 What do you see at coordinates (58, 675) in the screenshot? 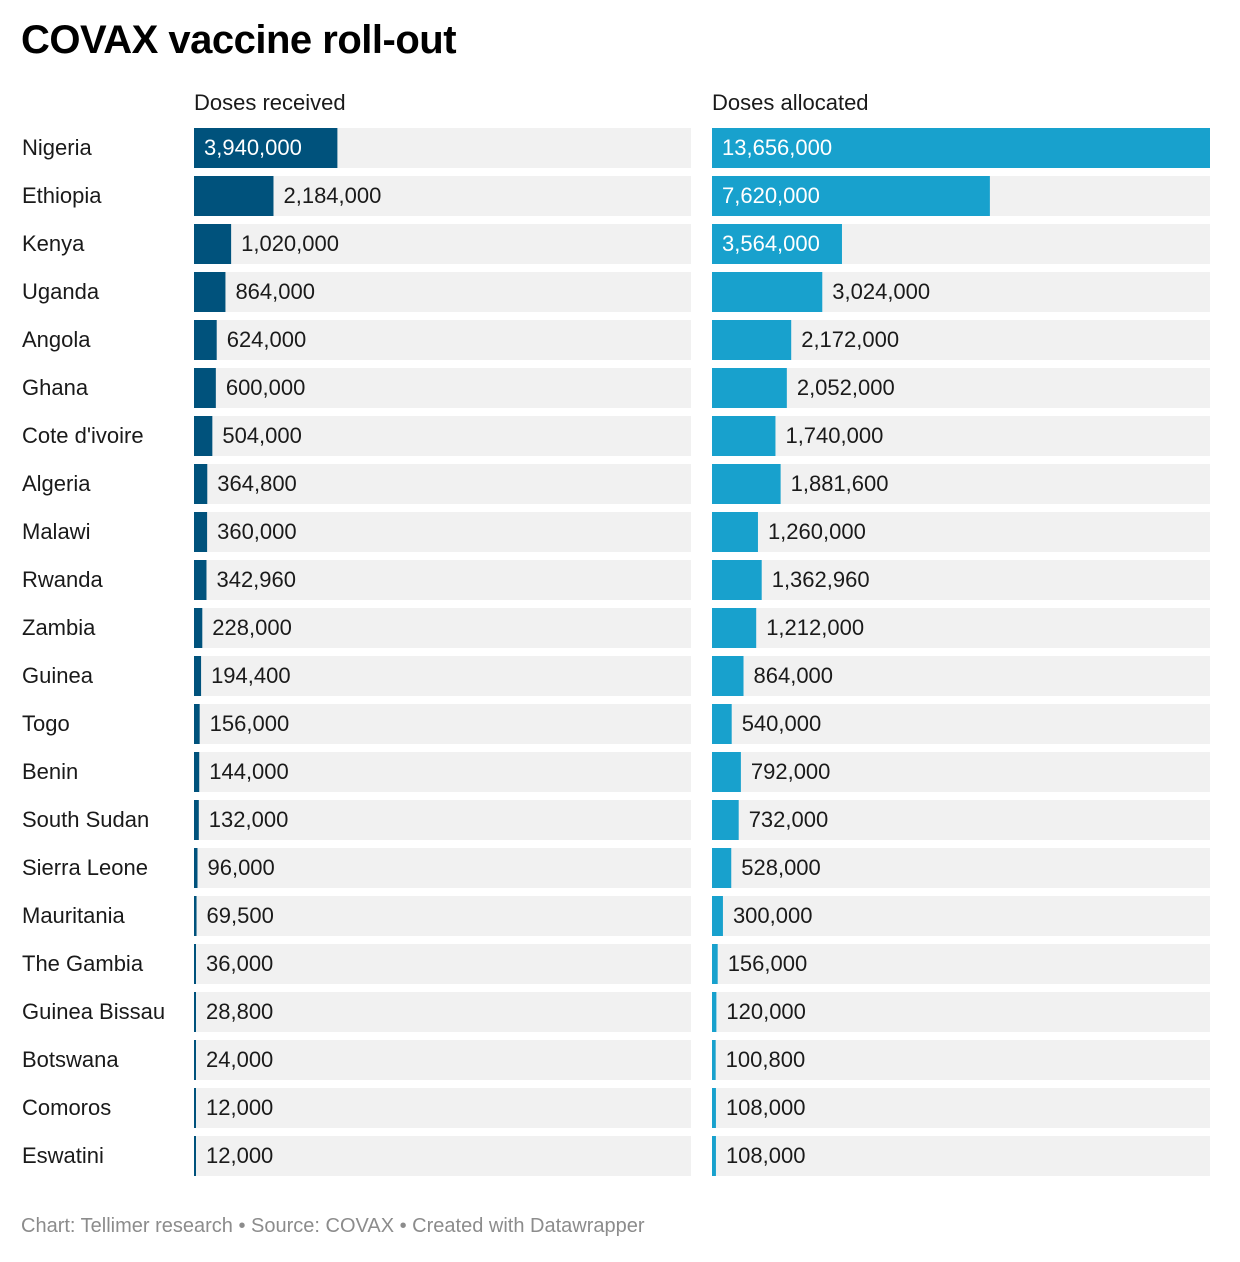
I see `category-label: Guinea` at bounding box center [58, 675].